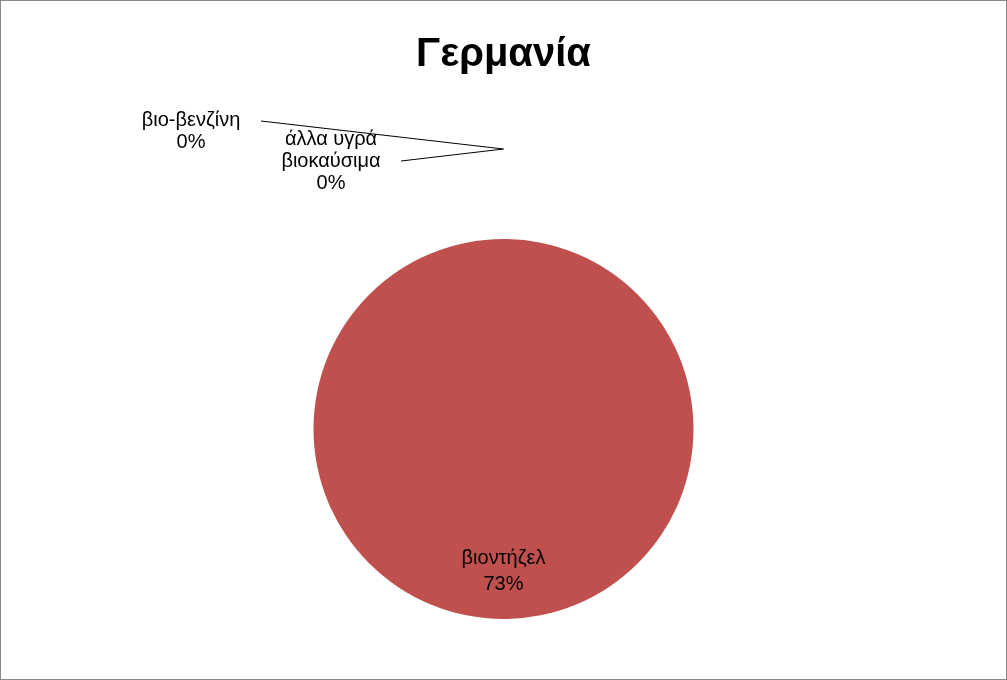 Image resolution: width=1007 pixels, height=680 pixels. Describe the element at coordinates (503, 583) in the screenshot. I see `data-label: 73%` at that location.